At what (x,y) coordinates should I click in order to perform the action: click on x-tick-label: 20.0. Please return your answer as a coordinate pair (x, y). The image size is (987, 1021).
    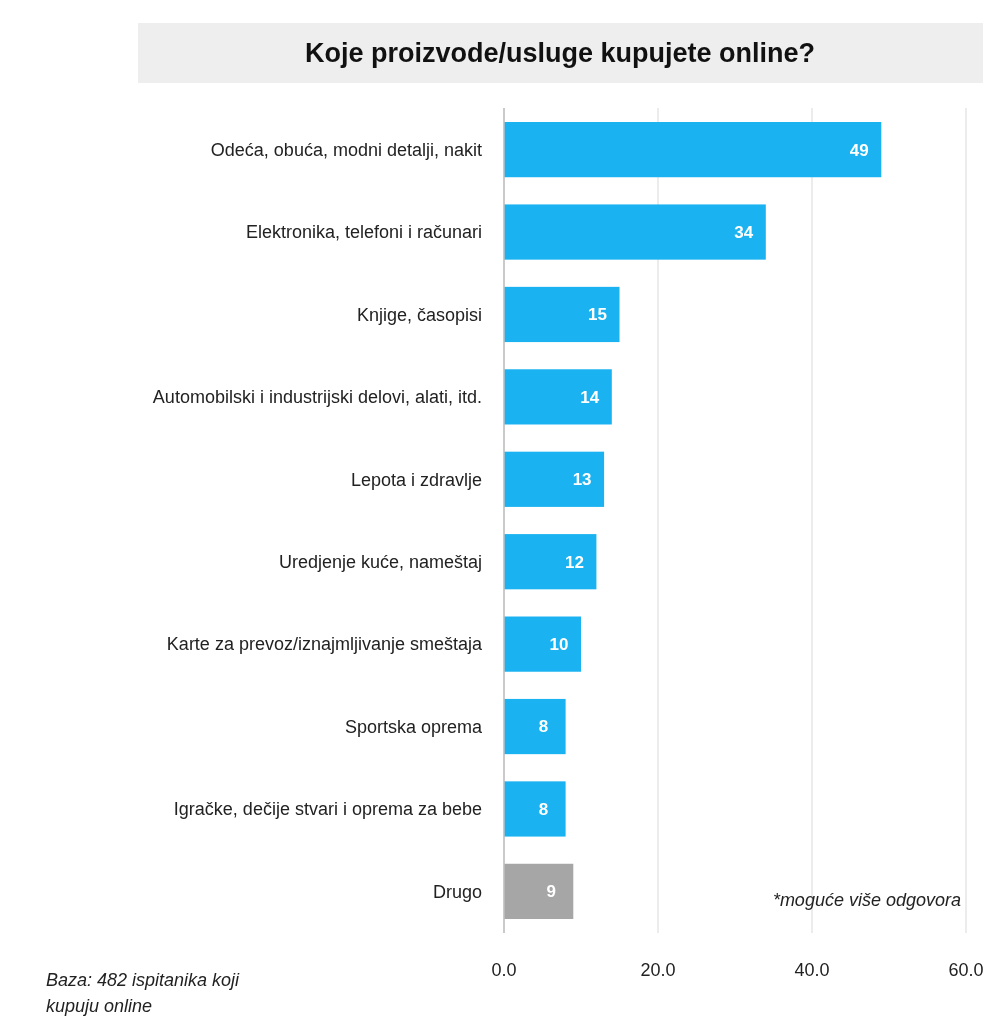
    Looking at the image, I should click on (658, 970).